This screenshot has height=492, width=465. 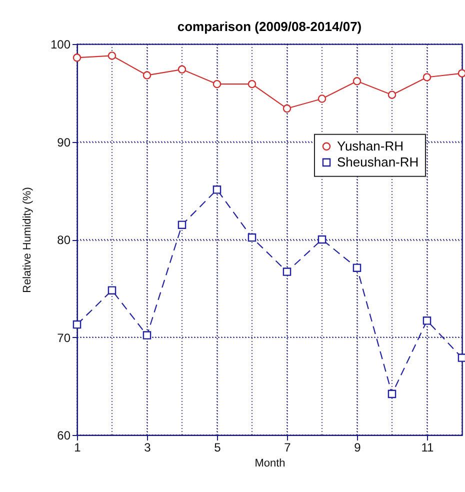 What do you see at coordinates (148, 447) in the screenshot?
I see `x-tick-label: 3` at bounding box center [148, 447].